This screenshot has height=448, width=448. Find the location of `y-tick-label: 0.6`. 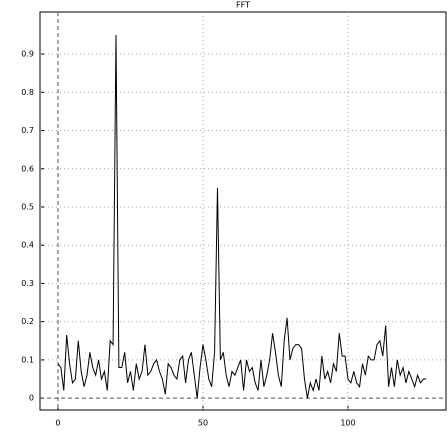

y-tick-label: 0.6 is located at coordinates (27, 168).